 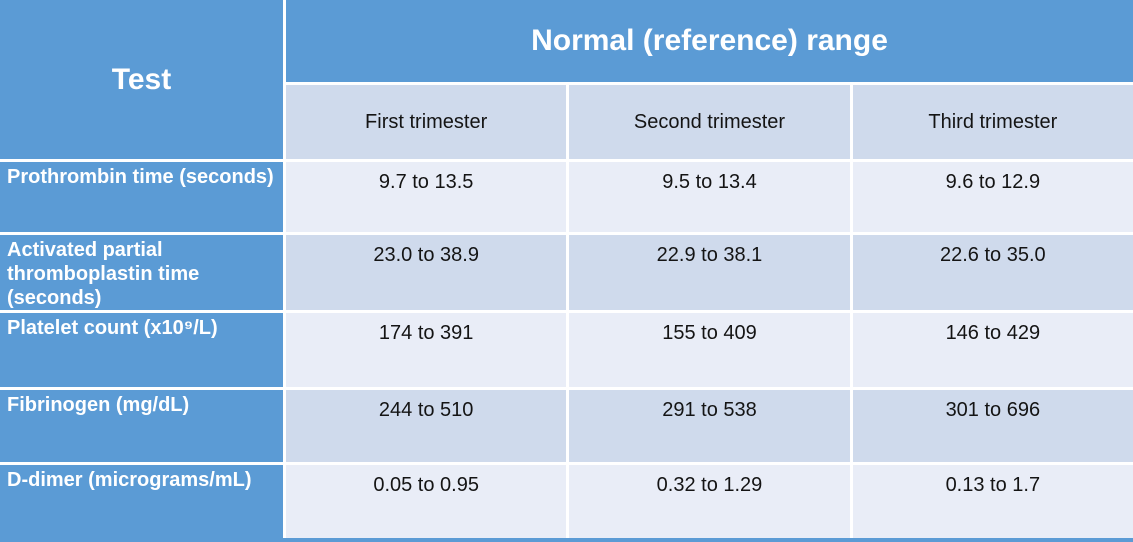 I want to click on column-header-third-trimester: Third trimester, so click(x=992, y=122).